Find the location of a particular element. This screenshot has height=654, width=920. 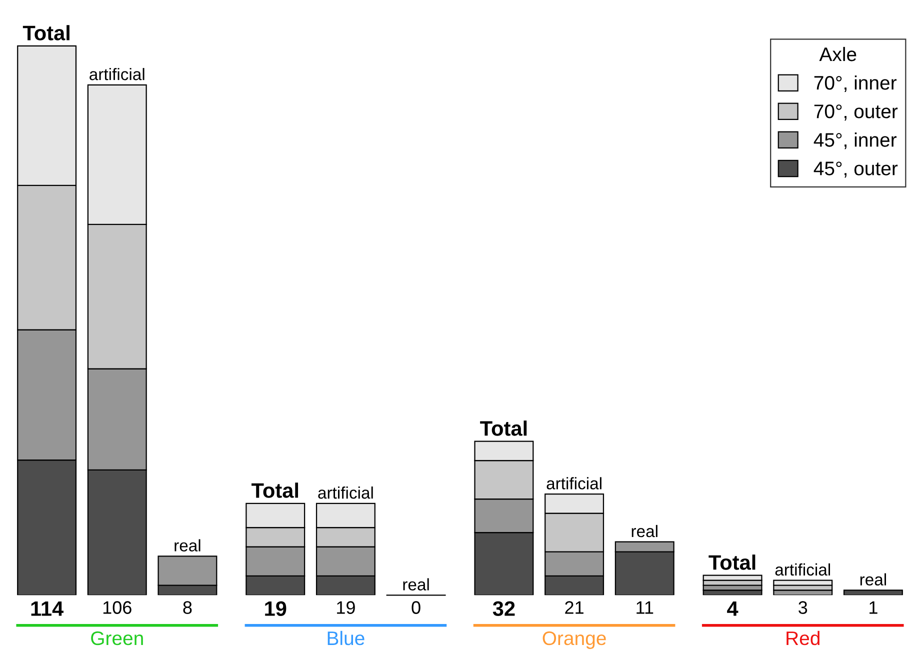

legend-label: 70°, inner is located at coordinates (855, 83).